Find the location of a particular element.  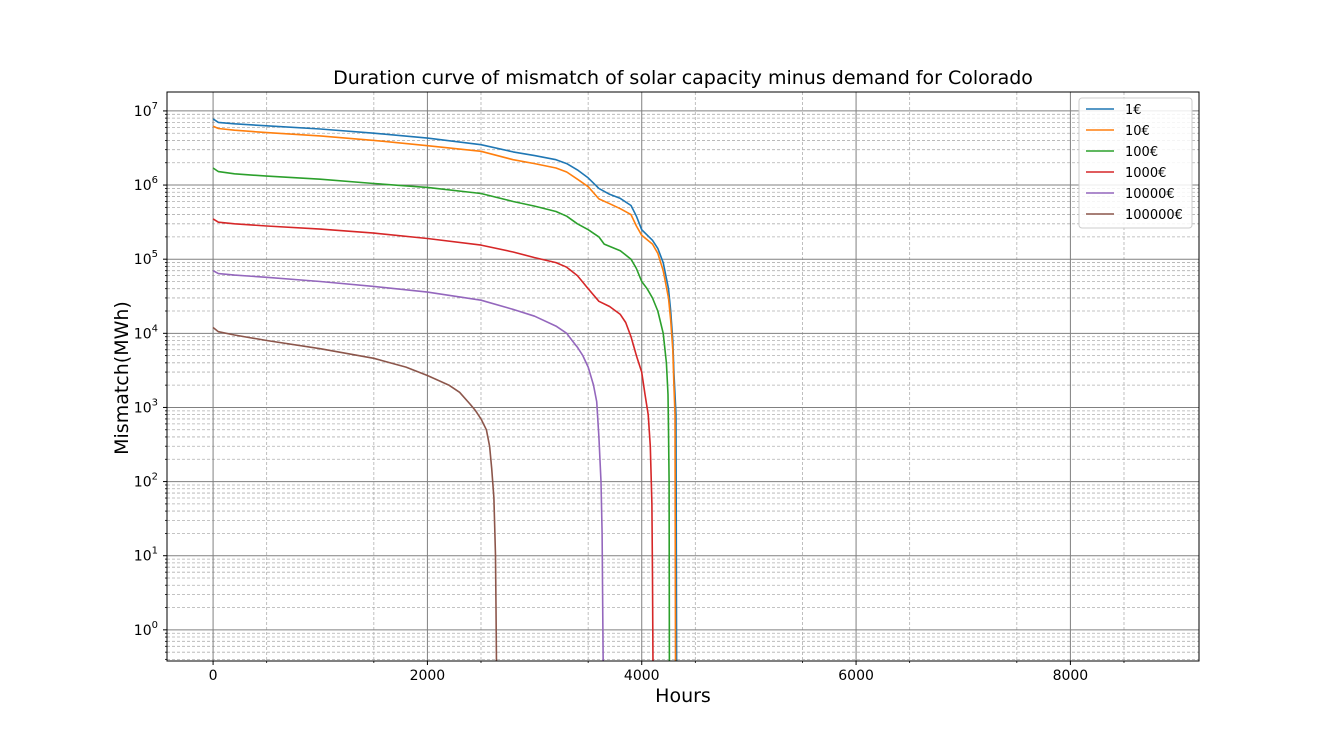

legend-label: 10000€ is located at coordinates (1150, 194).